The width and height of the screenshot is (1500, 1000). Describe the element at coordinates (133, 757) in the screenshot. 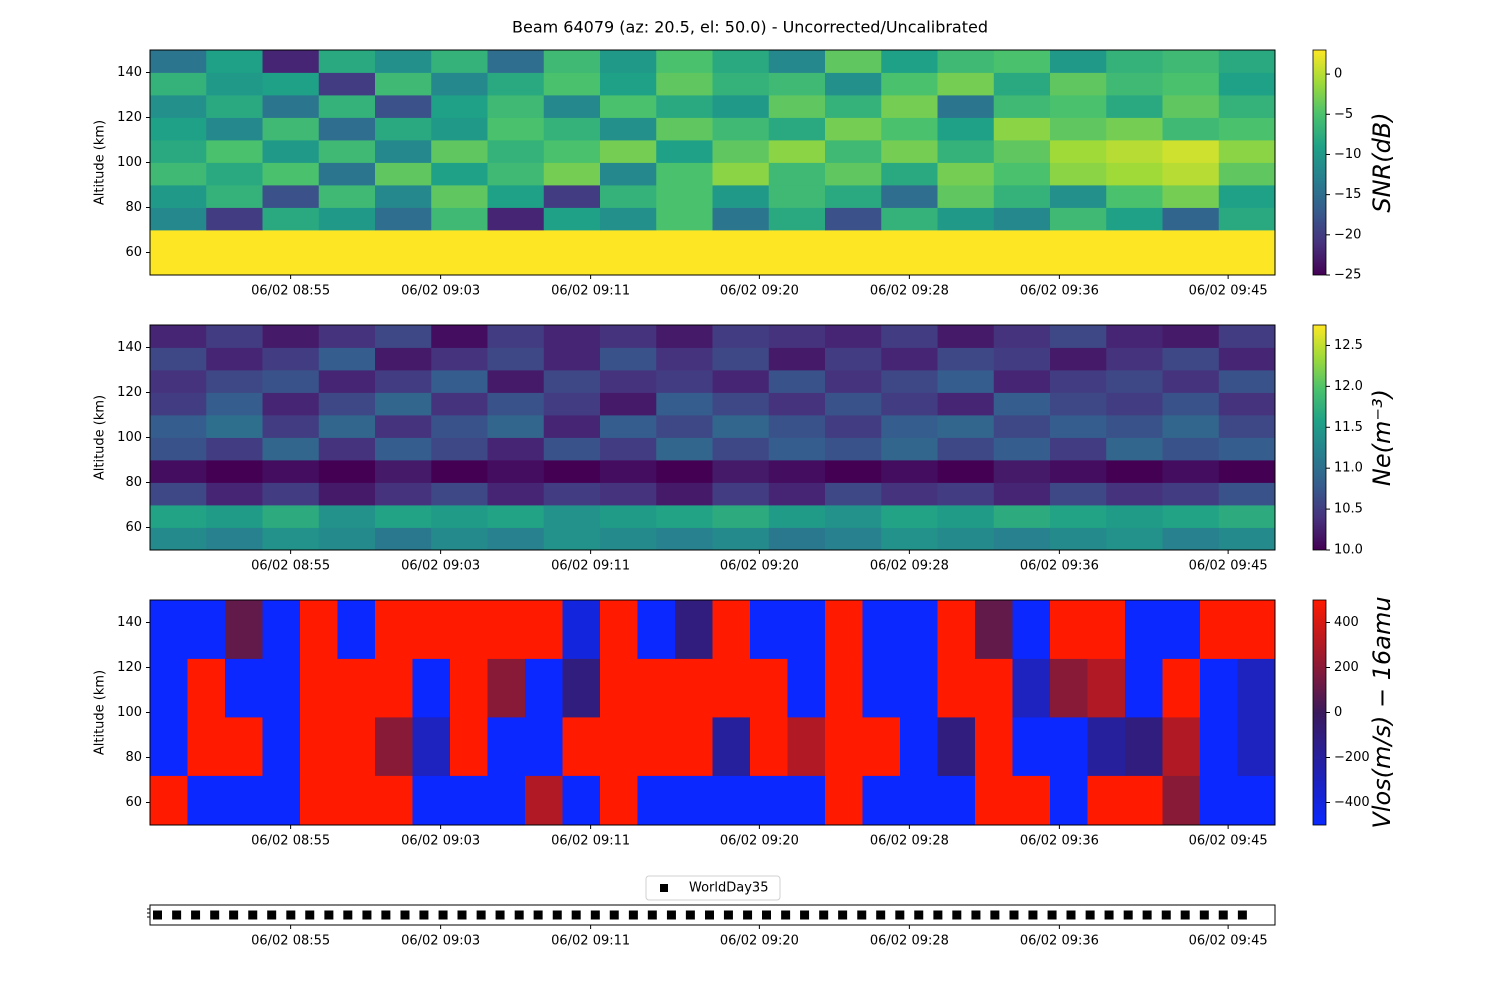

I see `y-tick-label: 80` at that location.